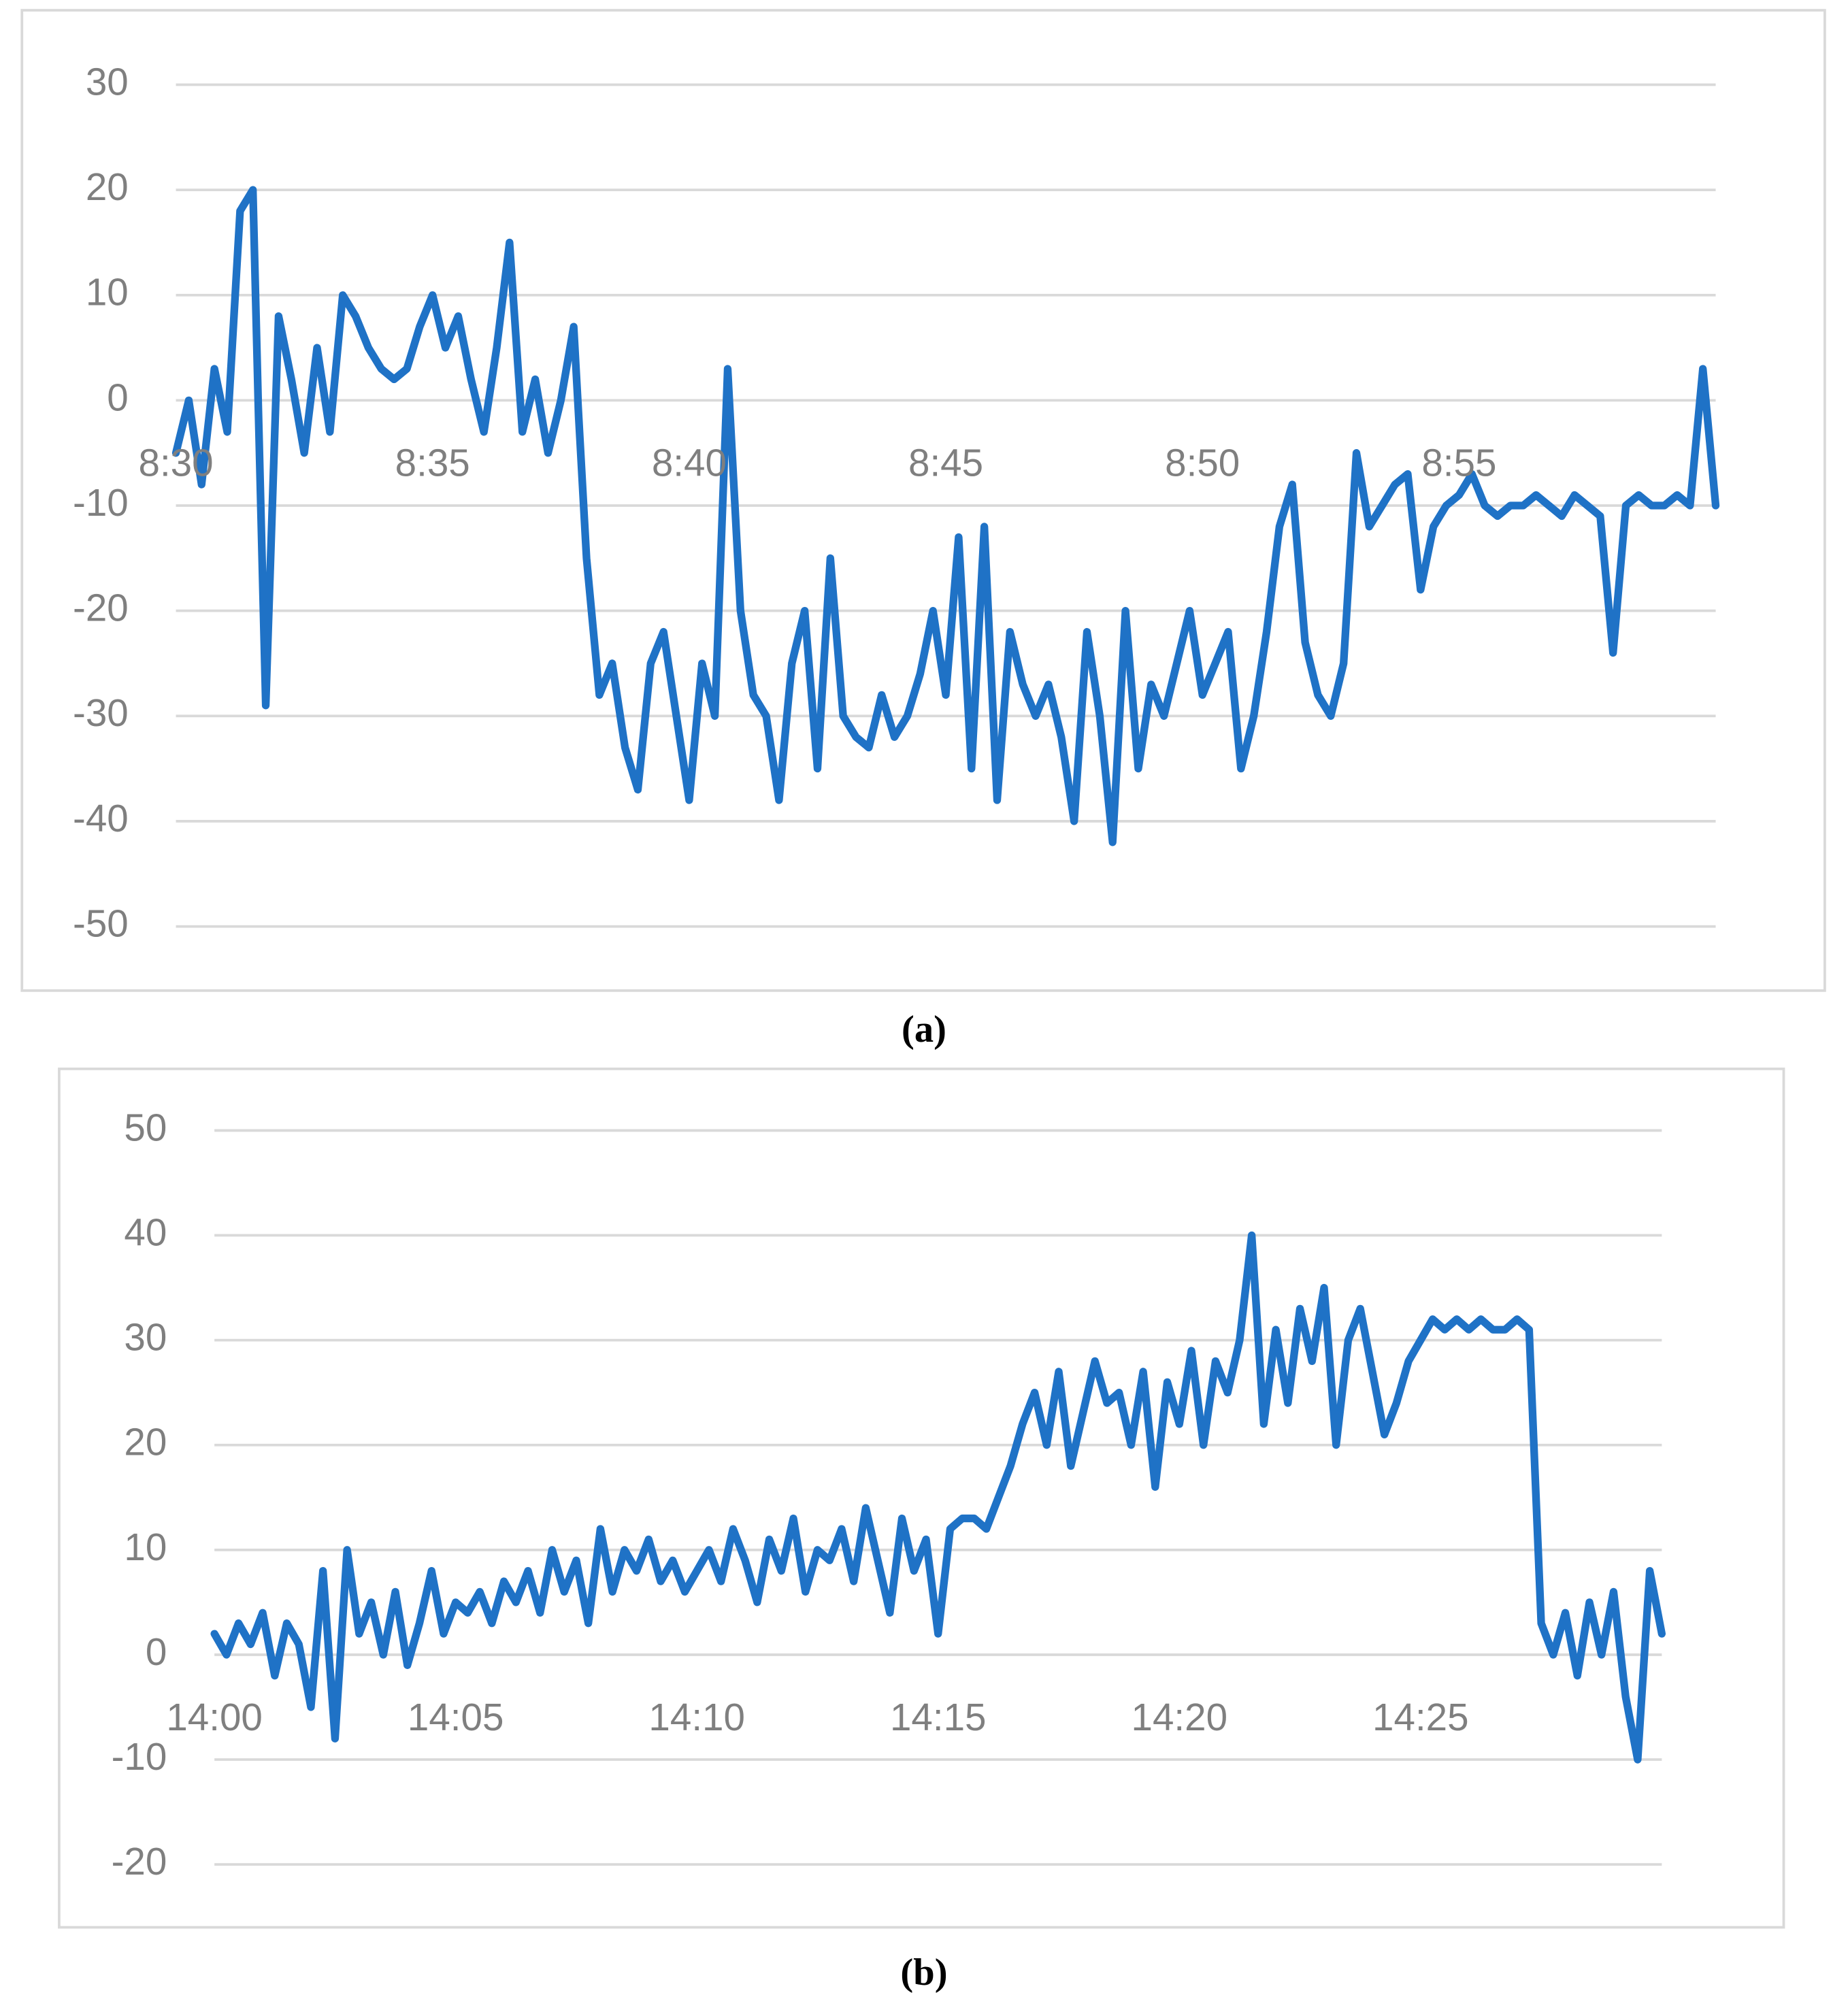 This screenshot has width=1848, height=2012. I want to click on x-tick-label: 14:00, so click(214, 1717).